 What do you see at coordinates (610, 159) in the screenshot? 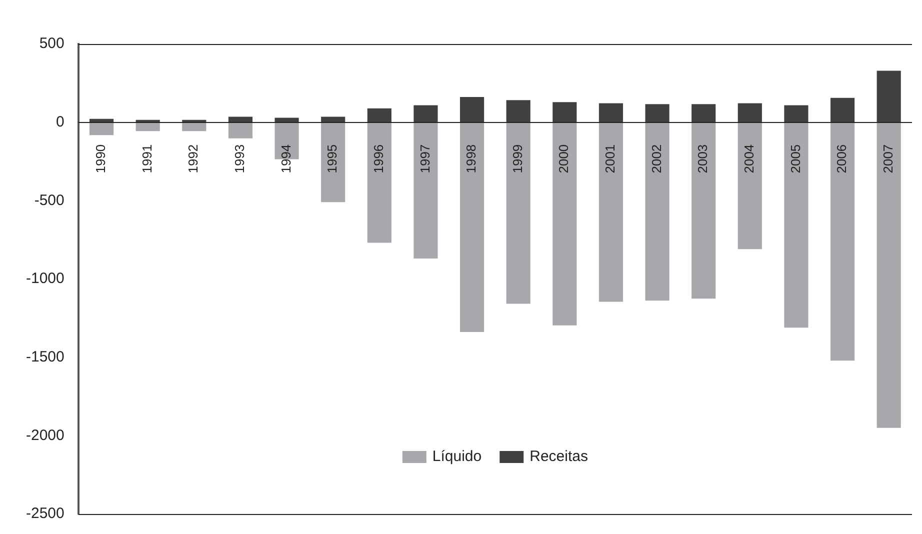
I see `x-tick-label: 2001` at bounding box center [610, 159].